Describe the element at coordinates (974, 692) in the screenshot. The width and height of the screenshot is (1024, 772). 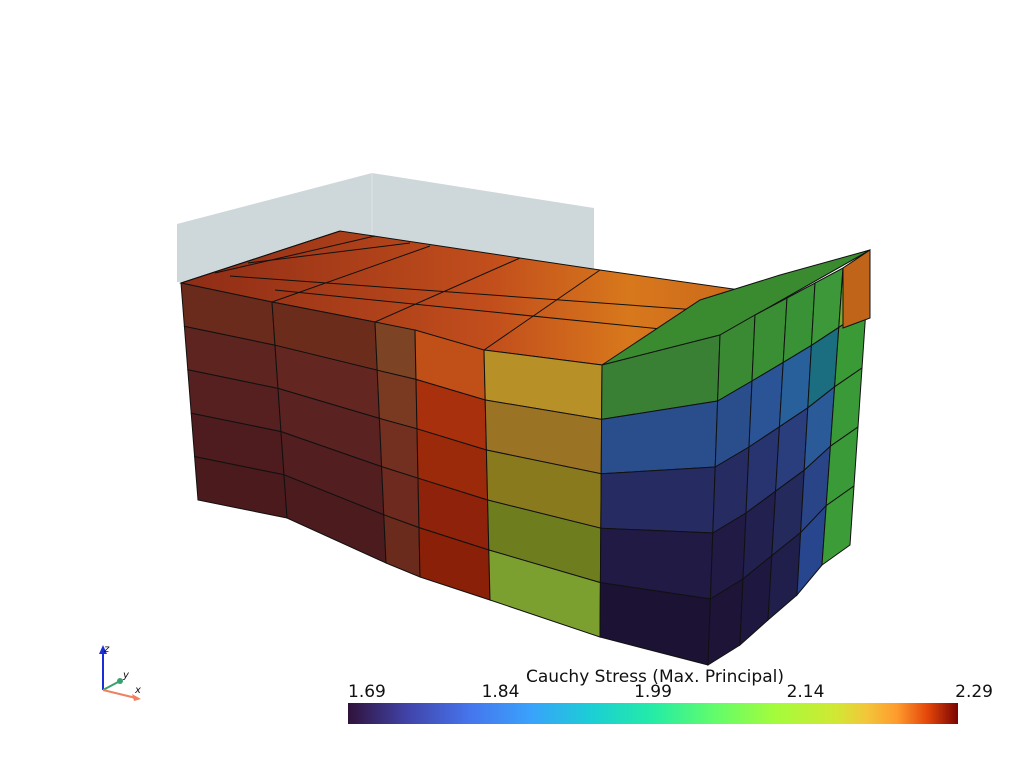
I see `colorbar-tick-label: 2.29` at that location.